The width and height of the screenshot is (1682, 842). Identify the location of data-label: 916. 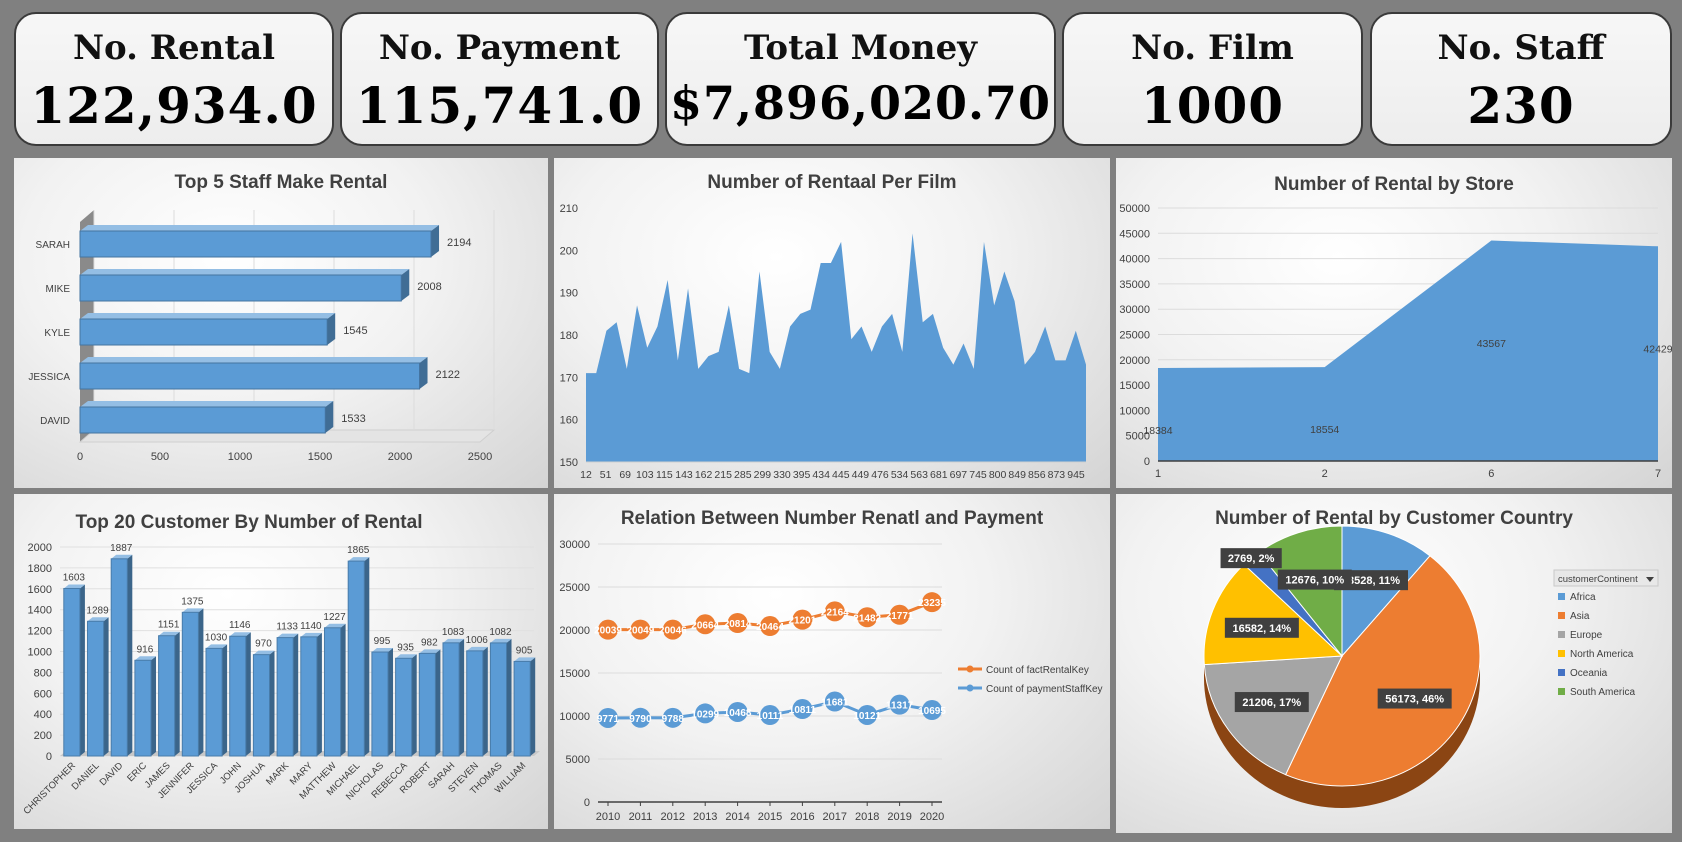
(145, 649).